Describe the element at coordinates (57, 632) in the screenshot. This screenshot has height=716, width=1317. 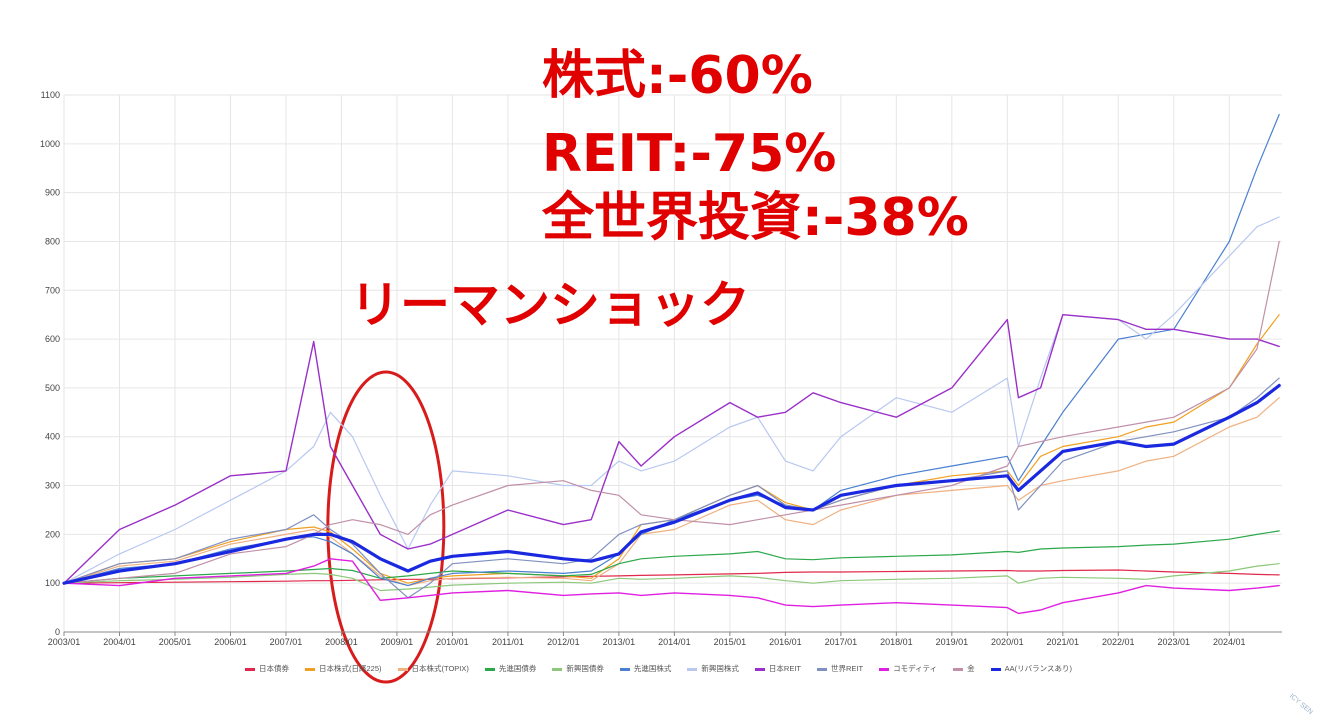
I see `y-tick-label: 0` at that location.